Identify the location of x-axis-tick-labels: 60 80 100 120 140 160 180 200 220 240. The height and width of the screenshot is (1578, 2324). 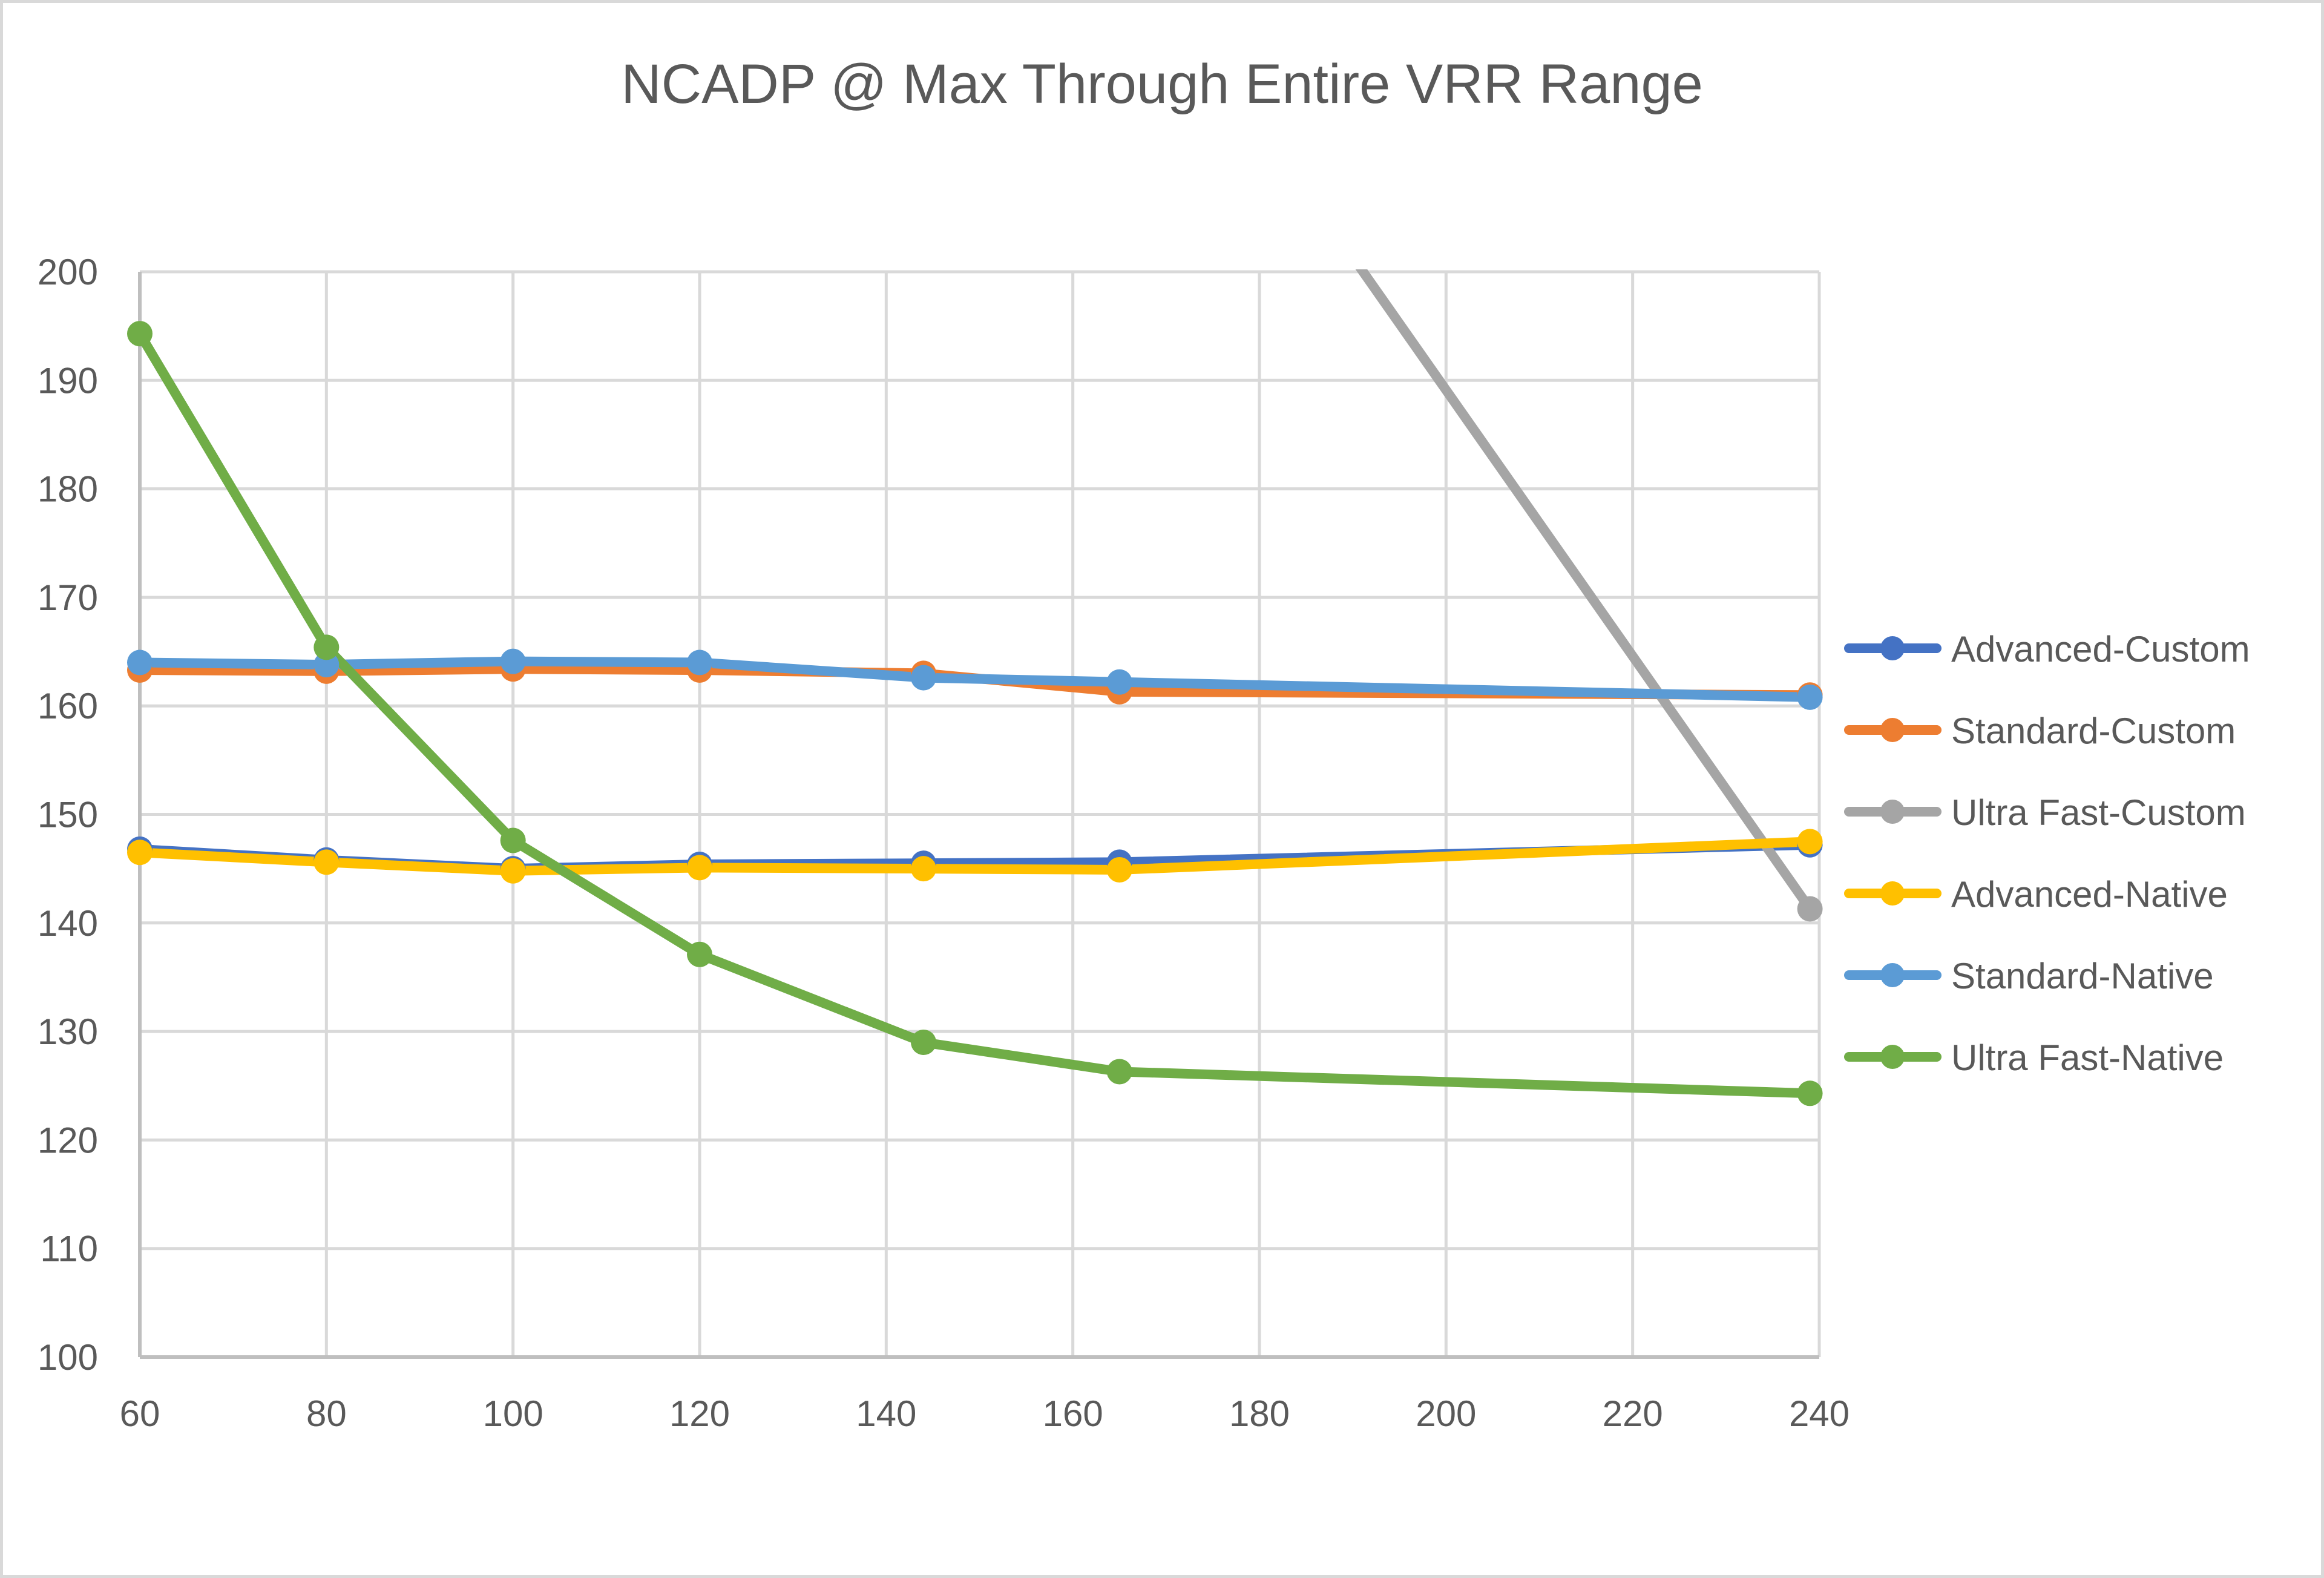
(985, 1413).